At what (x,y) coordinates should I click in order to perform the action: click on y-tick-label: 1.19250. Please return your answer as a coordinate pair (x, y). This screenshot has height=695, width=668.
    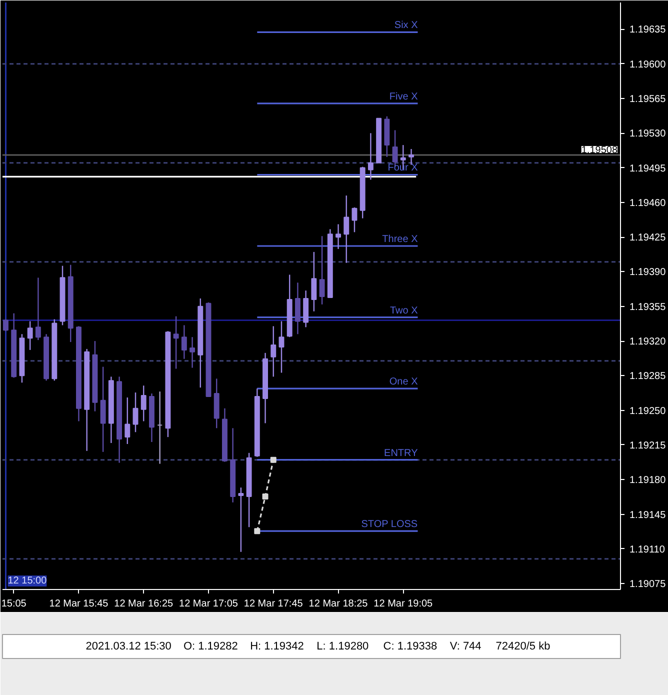
    Looking at the image, I should click on (648, 411).